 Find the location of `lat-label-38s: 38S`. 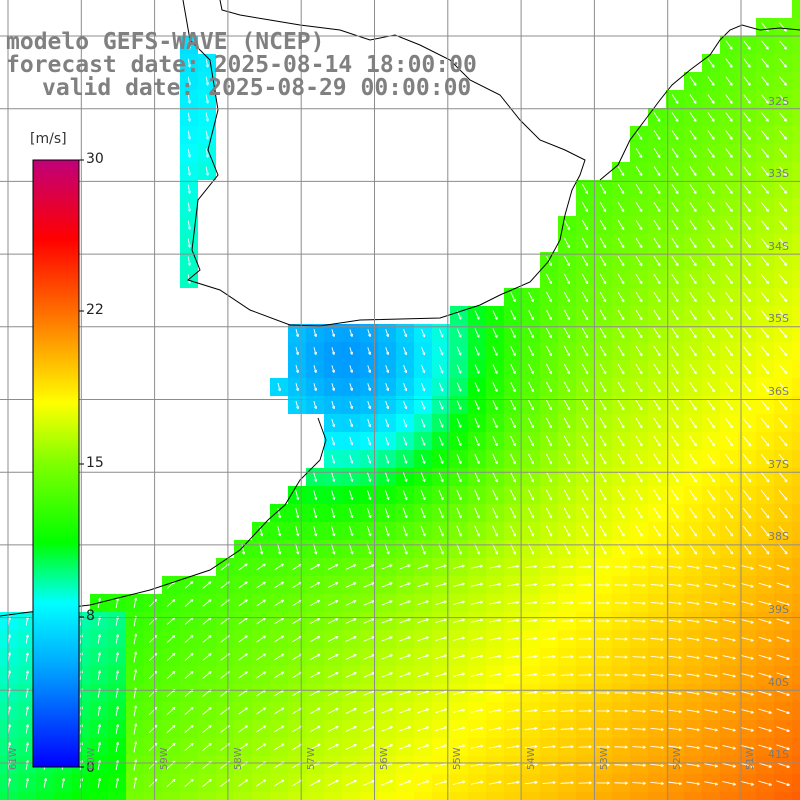

lat-label-38s: 38S is located at coordinates (778, 536).